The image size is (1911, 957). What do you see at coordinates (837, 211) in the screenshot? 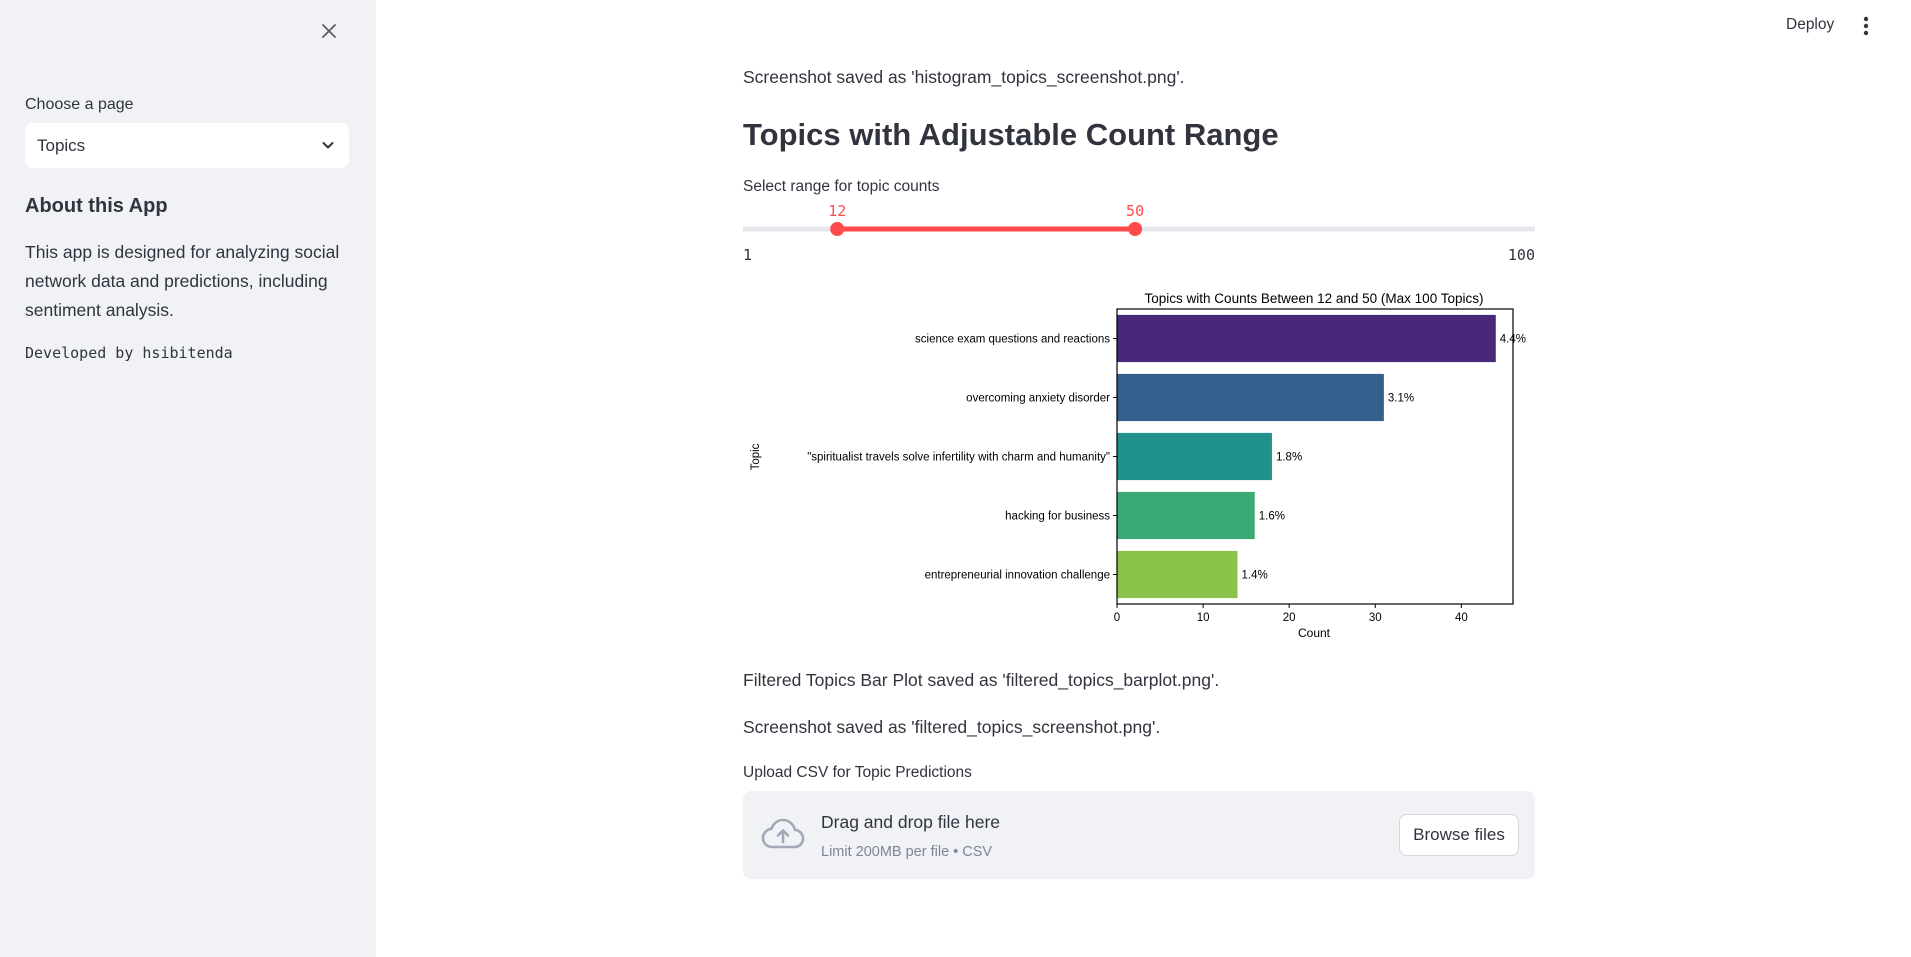
I see `slider-low-value: 12` at bounding box center [837, 211].